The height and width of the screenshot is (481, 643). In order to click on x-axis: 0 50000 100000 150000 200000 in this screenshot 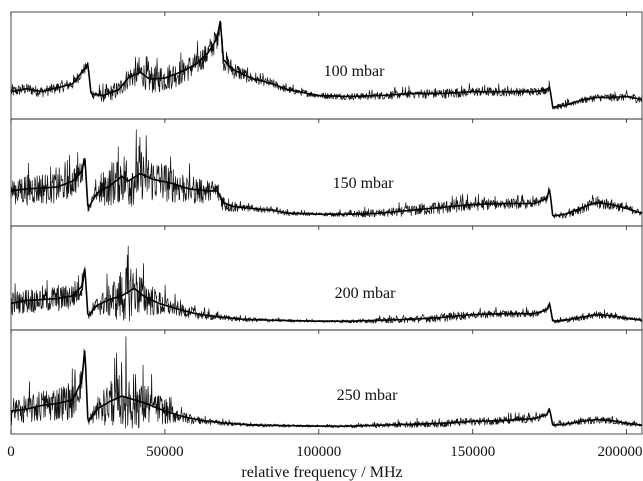, I will do `click(325, 444)`.